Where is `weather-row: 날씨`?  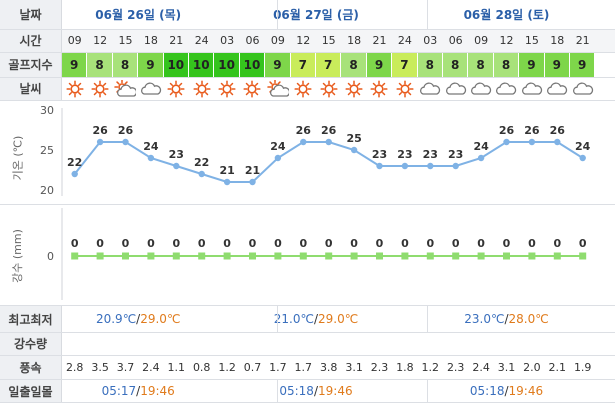 weather-row: 날씨 is located at coordinates (307, 88).